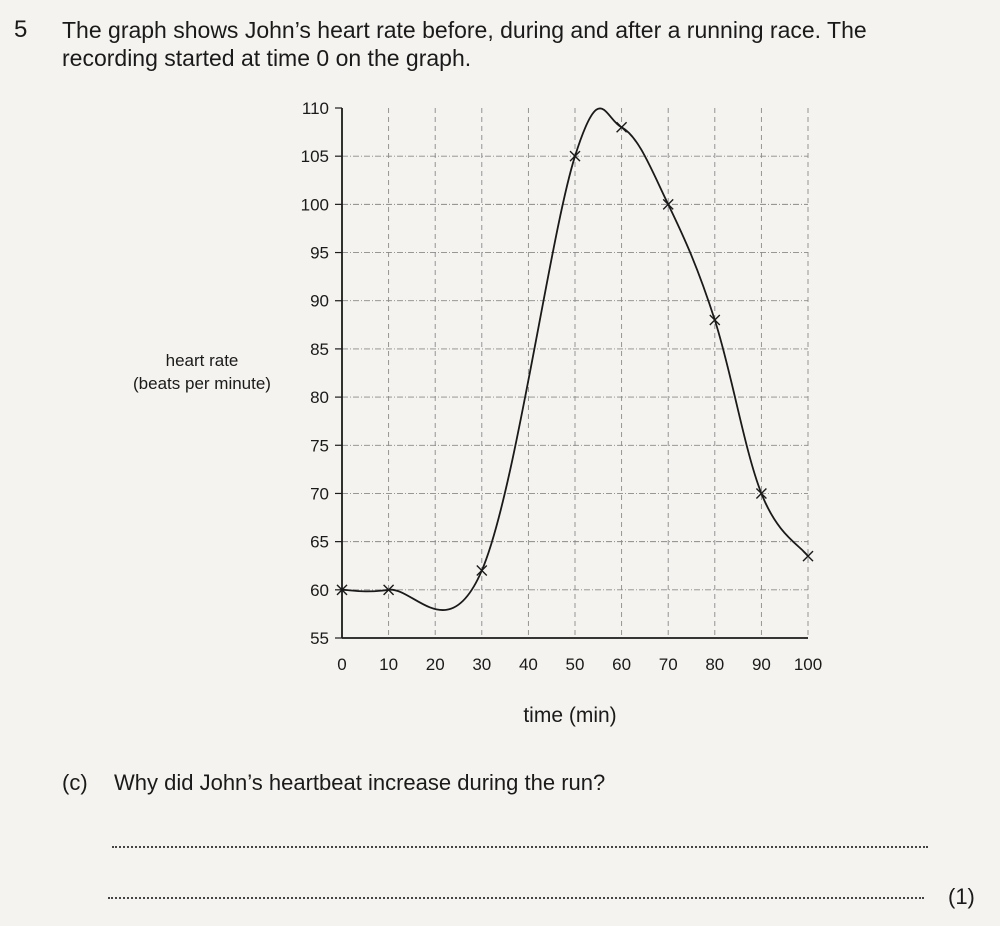 The image size is (1000, 926). What do you see at coordinates (319, 590) in the screenshot?
I see `y-tick-label-60: 60` at bounding box center [319, 590].